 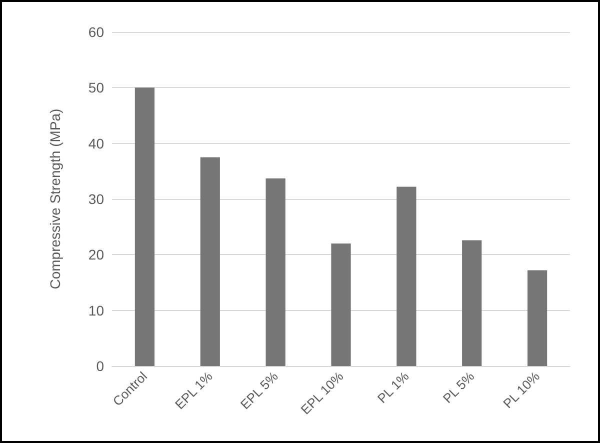 What do you see at coordinates (194, 390) in the screenshot?
I see `x-tick-label: EPL 1%` at bounding box center [194, 390].